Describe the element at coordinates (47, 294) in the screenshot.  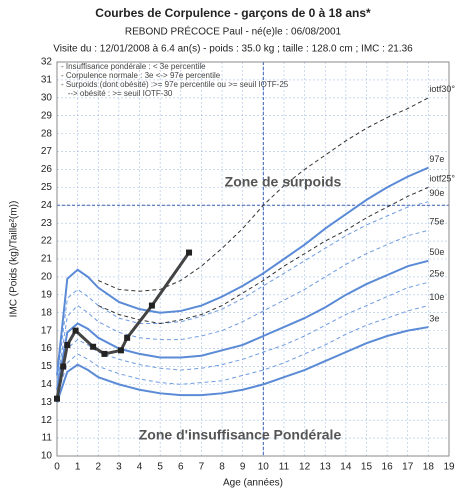
I see `y-tick-label: 19` at that location.